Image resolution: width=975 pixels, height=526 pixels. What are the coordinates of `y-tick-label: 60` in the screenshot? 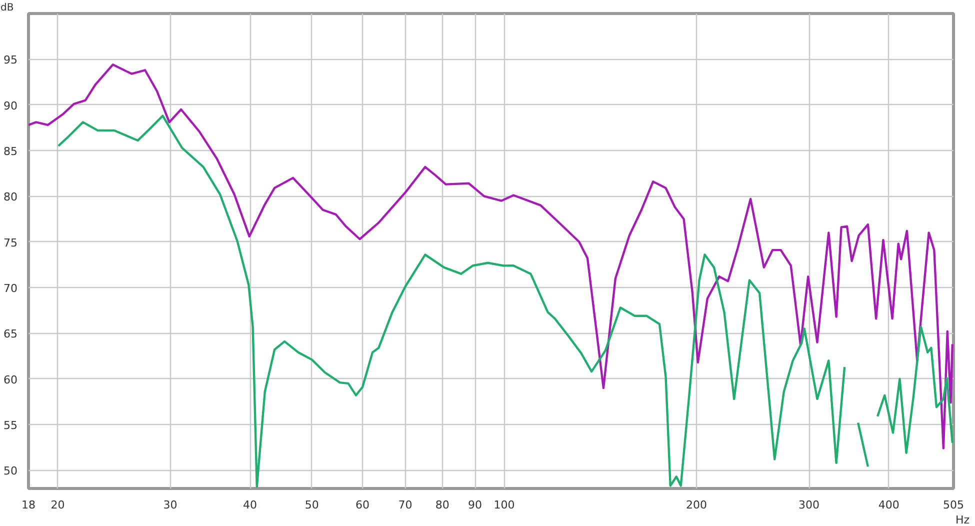 It's located at (11, 379).